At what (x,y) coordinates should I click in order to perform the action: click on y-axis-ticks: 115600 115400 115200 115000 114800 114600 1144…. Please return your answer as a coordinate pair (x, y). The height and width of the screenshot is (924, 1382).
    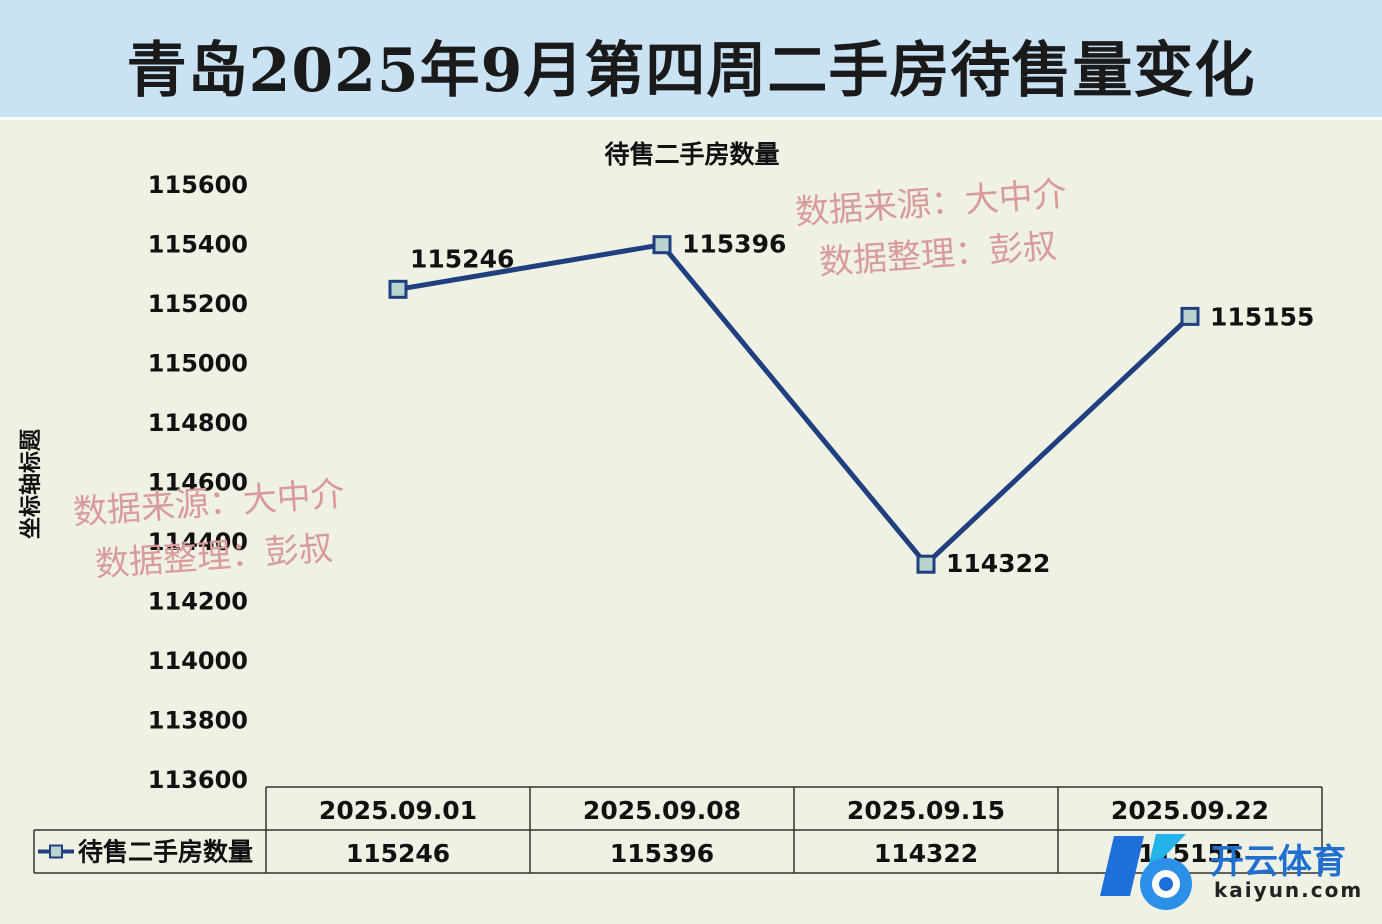
    Looking at the image, I should click on (198, 482).